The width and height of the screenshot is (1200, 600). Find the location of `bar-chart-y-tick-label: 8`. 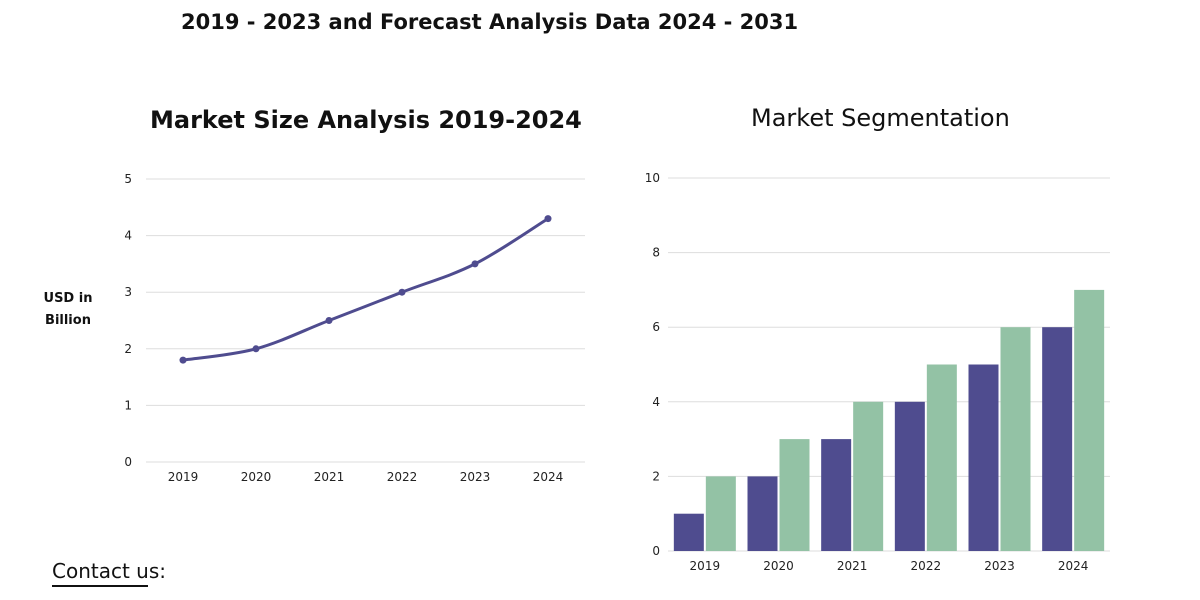

bar-chart-y-tick-label: 8 is located at coordinates (656, 253).